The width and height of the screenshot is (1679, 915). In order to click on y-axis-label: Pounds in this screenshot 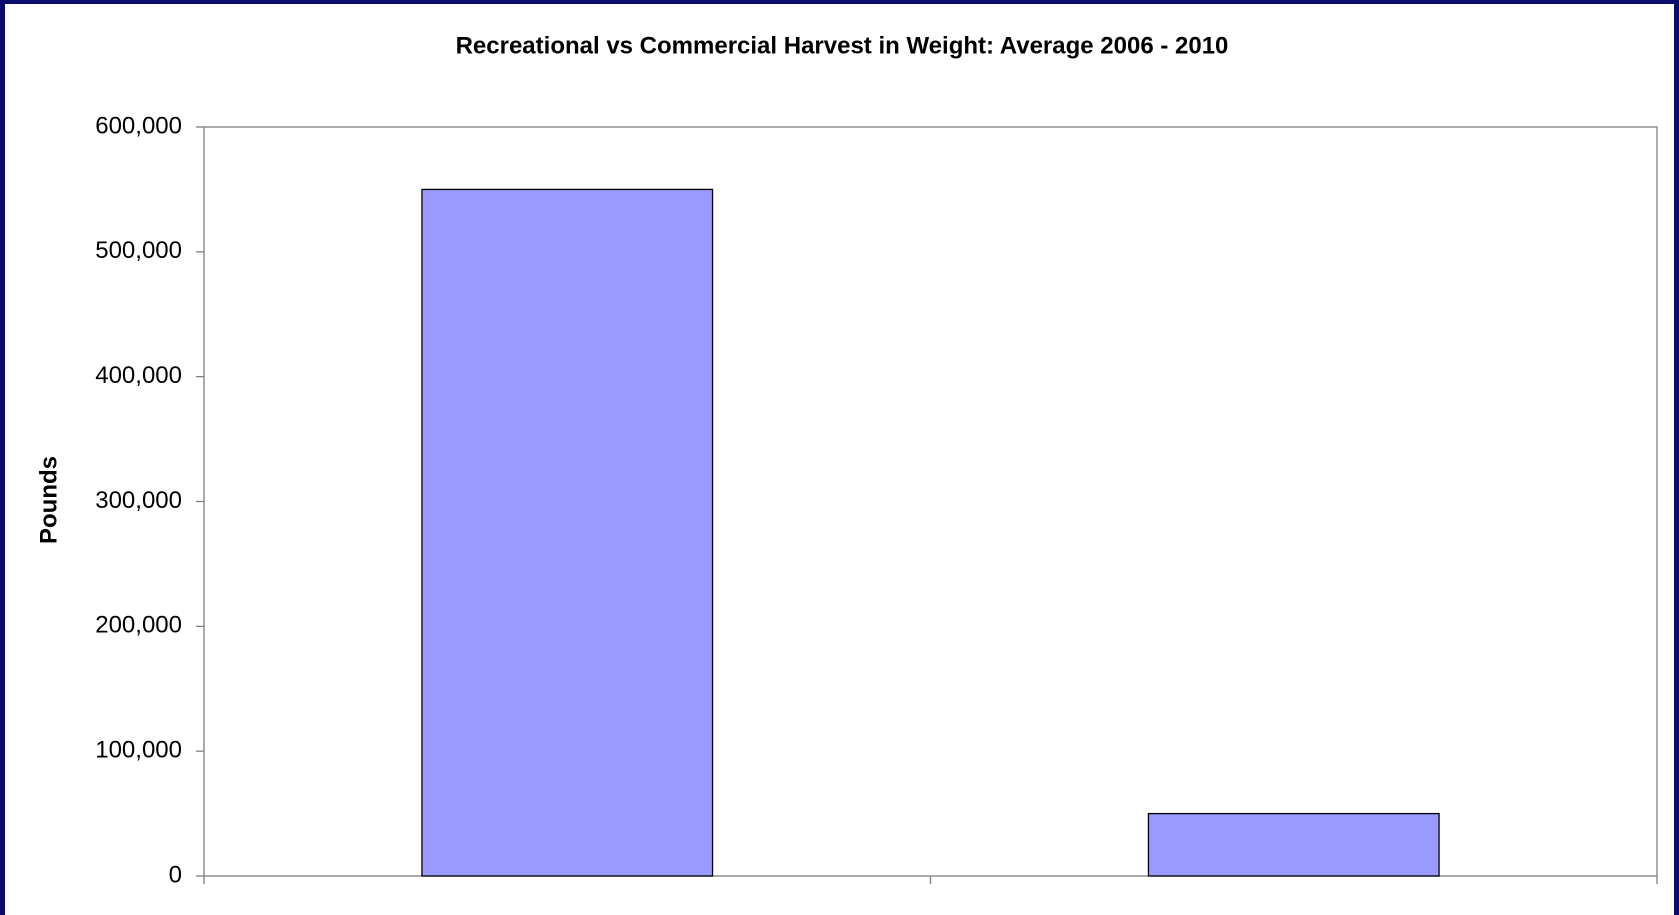, I will do `click(48, 500)`.